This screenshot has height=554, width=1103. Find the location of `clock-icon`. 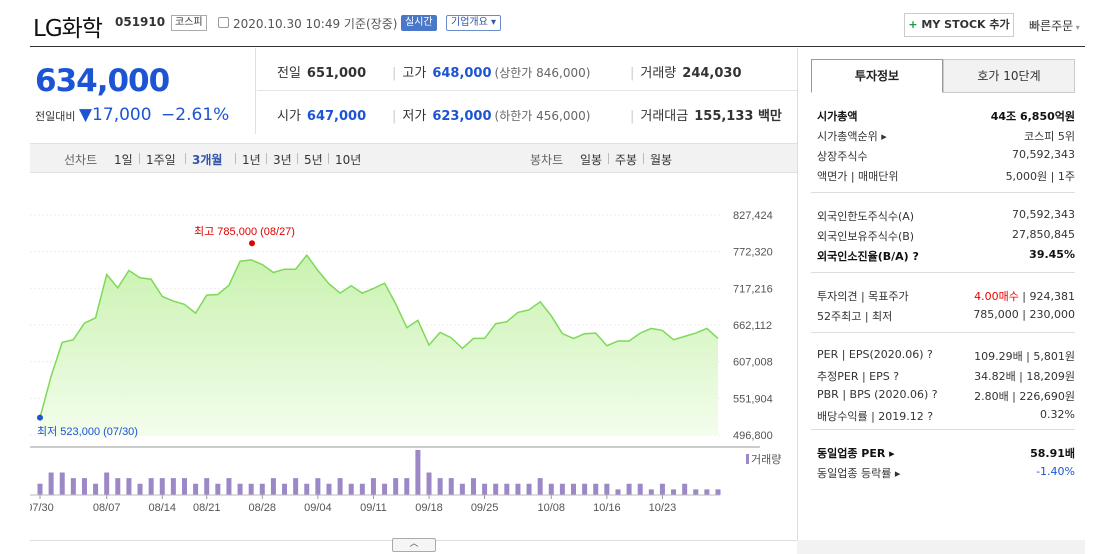

clock-icon is located at coordinates (223, 22).